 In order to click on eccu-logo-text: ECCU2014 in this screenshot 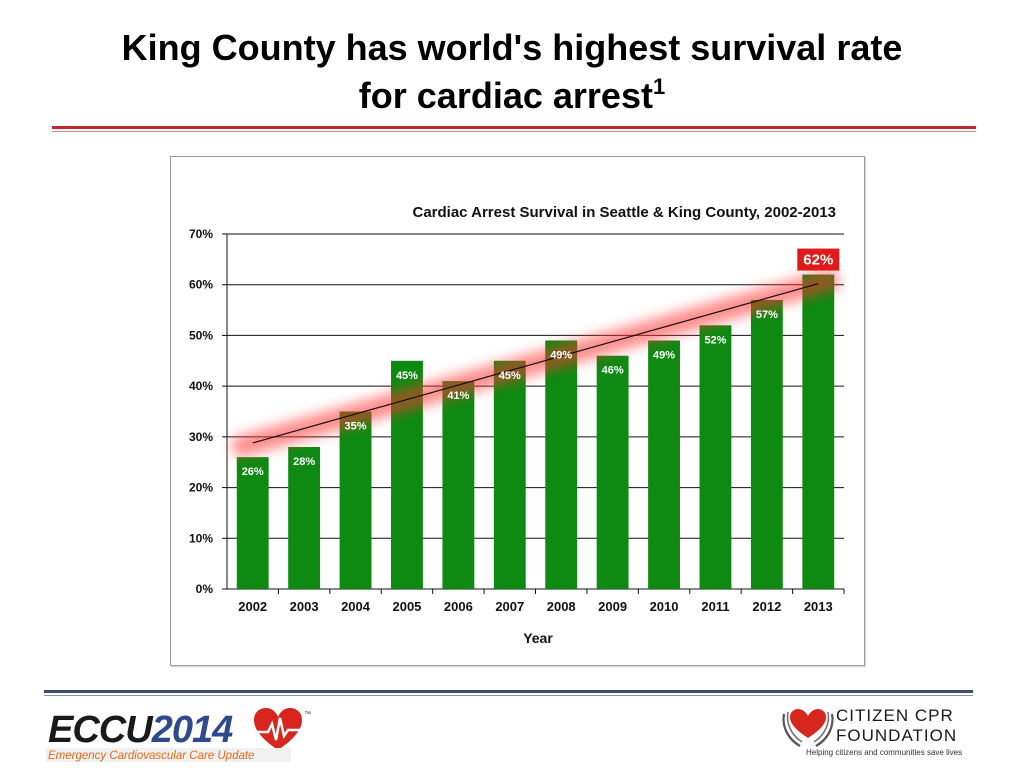, I will do `click(140, 730)`.